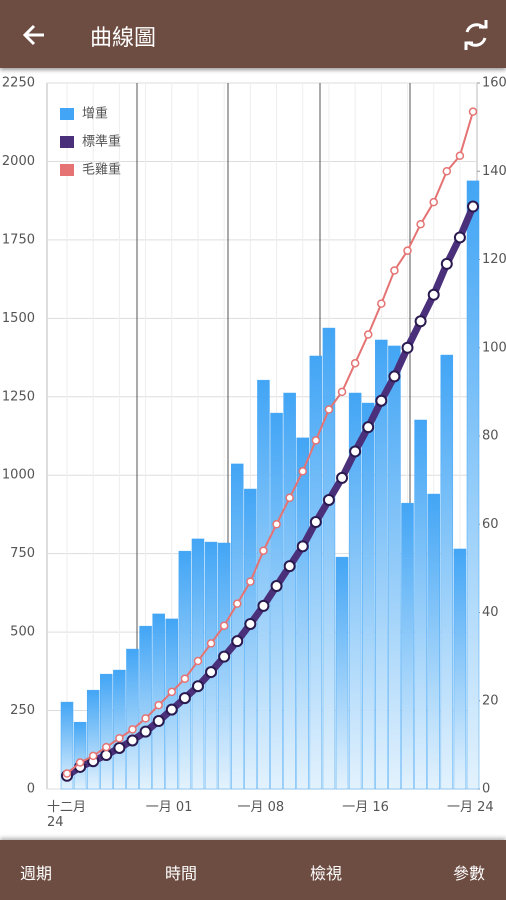 This screenshot has height=900, width=506. What do you see at coordinates (253, 870) in the screenshot?
I see `bottom-nav: 週期 時間 檢視 參數` at bounding box center [253, 870].